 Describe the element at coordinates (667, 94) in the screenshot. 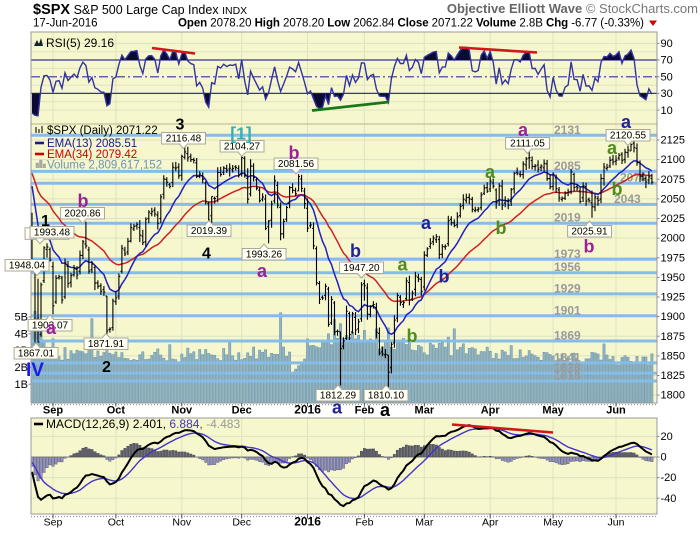

I see `svg-text: 30` at that location.